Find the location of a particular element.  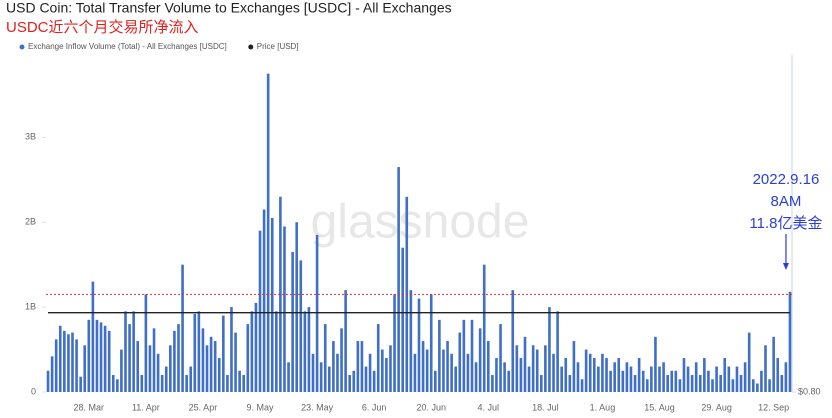

x-tick-label: 12. Sep is located at coordinates (773, 407).